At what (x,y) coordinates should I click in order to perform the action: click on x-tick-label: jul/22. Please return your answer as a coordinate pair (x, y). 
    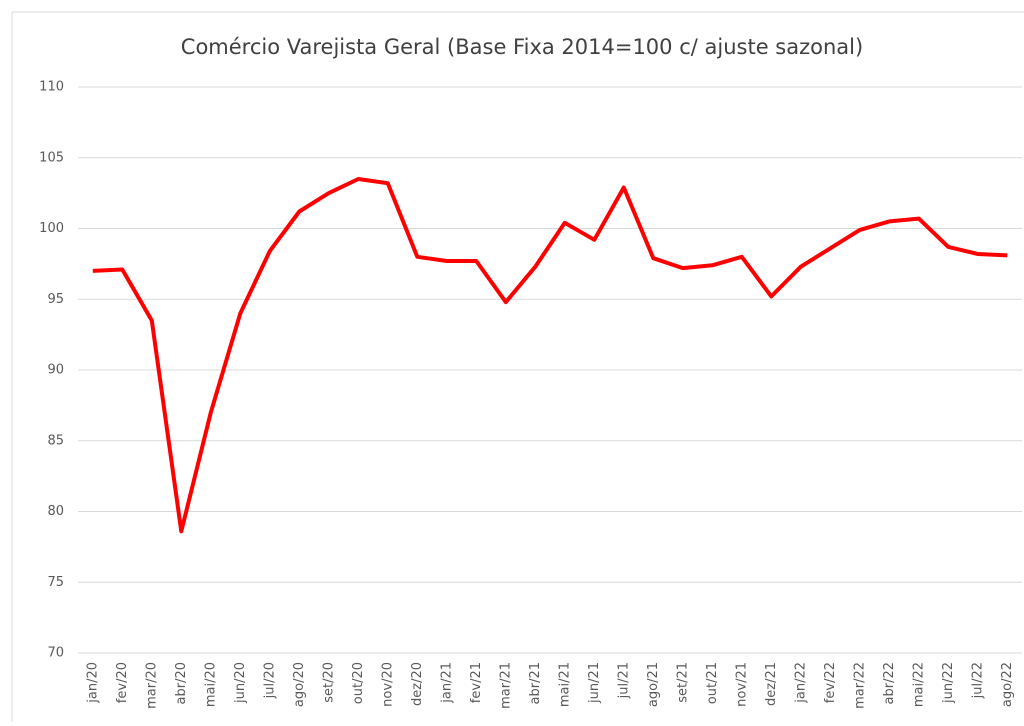
    Looking at the image, I should click on (977, 680).